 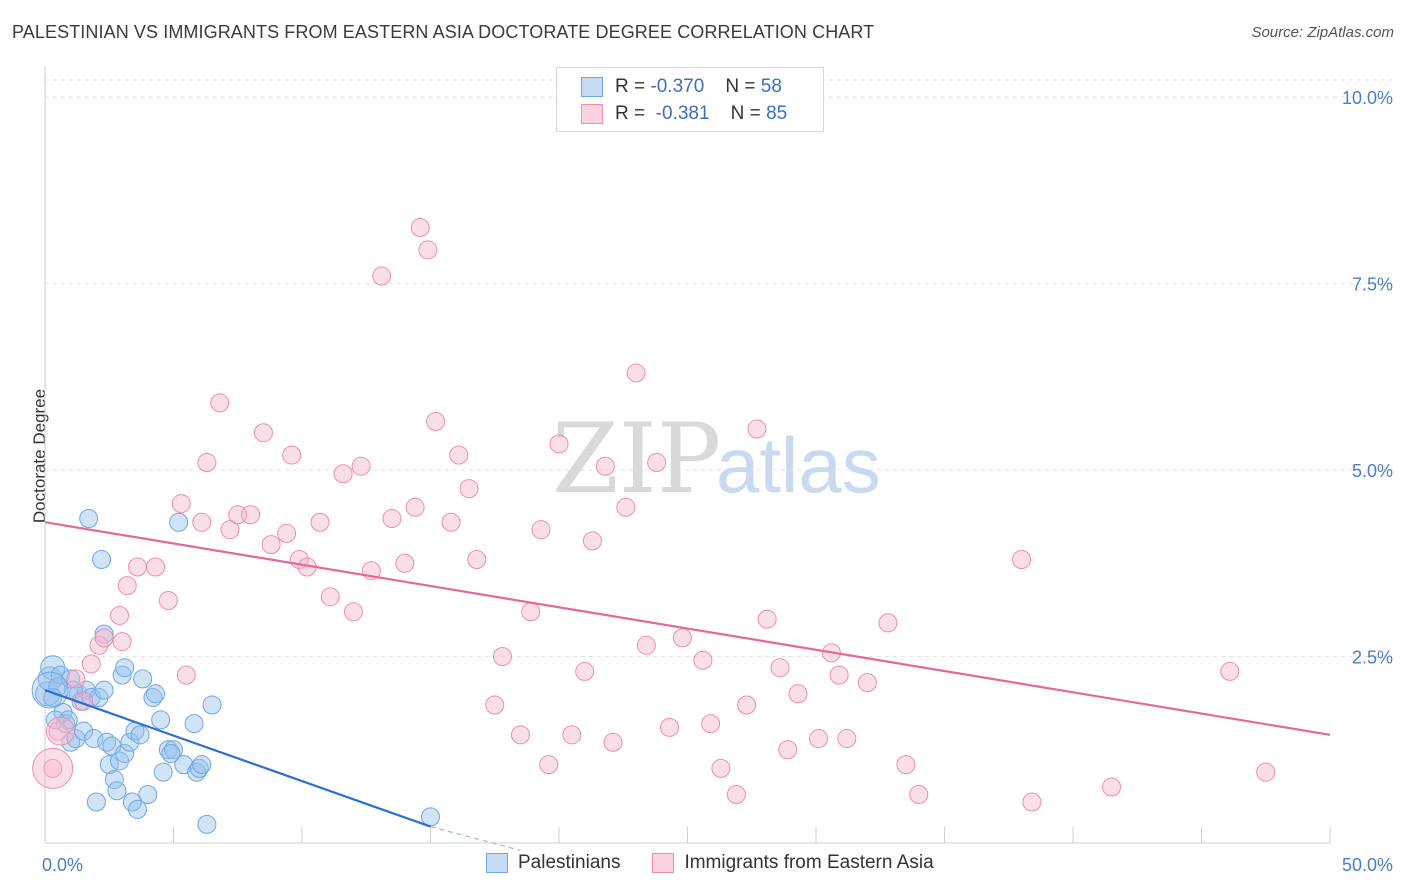 What do you see at coordinates (777, 113) in the screenshot?
I see `legend-n-value: 85` at bounding box center [777, 113].